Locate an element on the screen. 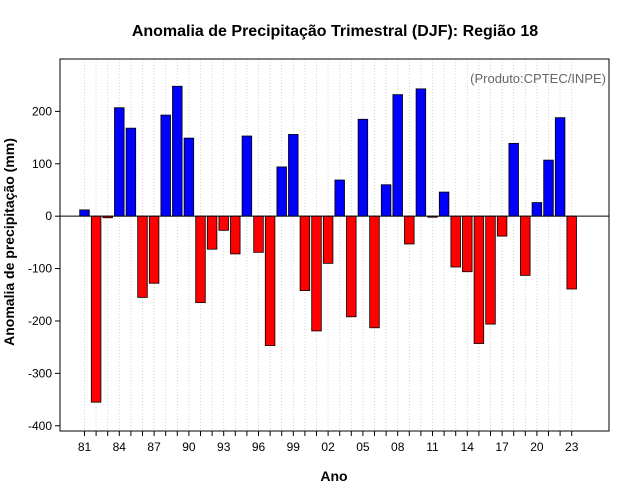  bar-1996 is located at coordinates (258, 234).